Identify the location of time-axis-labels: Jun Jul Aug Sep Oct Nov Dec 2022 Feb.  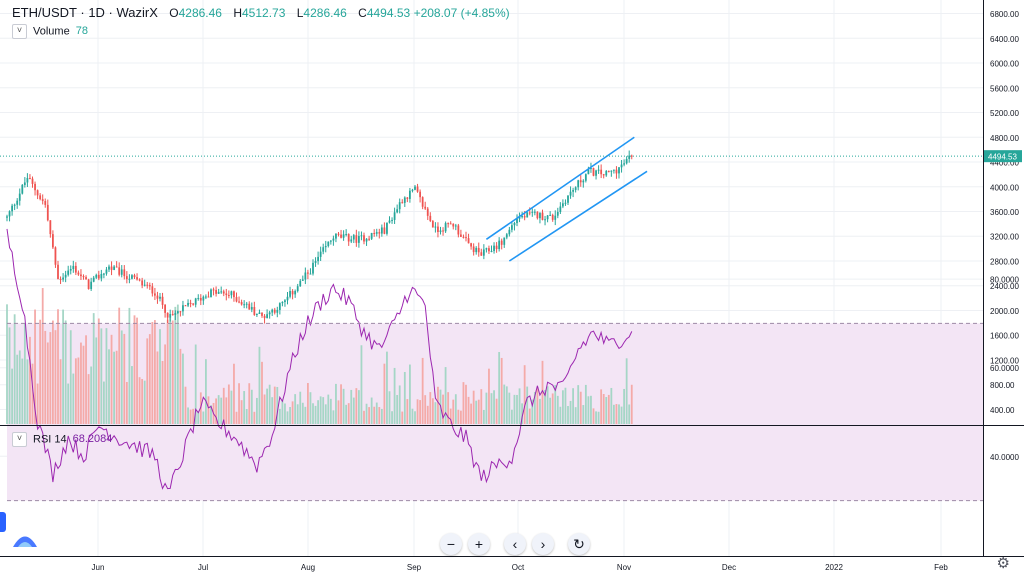
(520, 567).